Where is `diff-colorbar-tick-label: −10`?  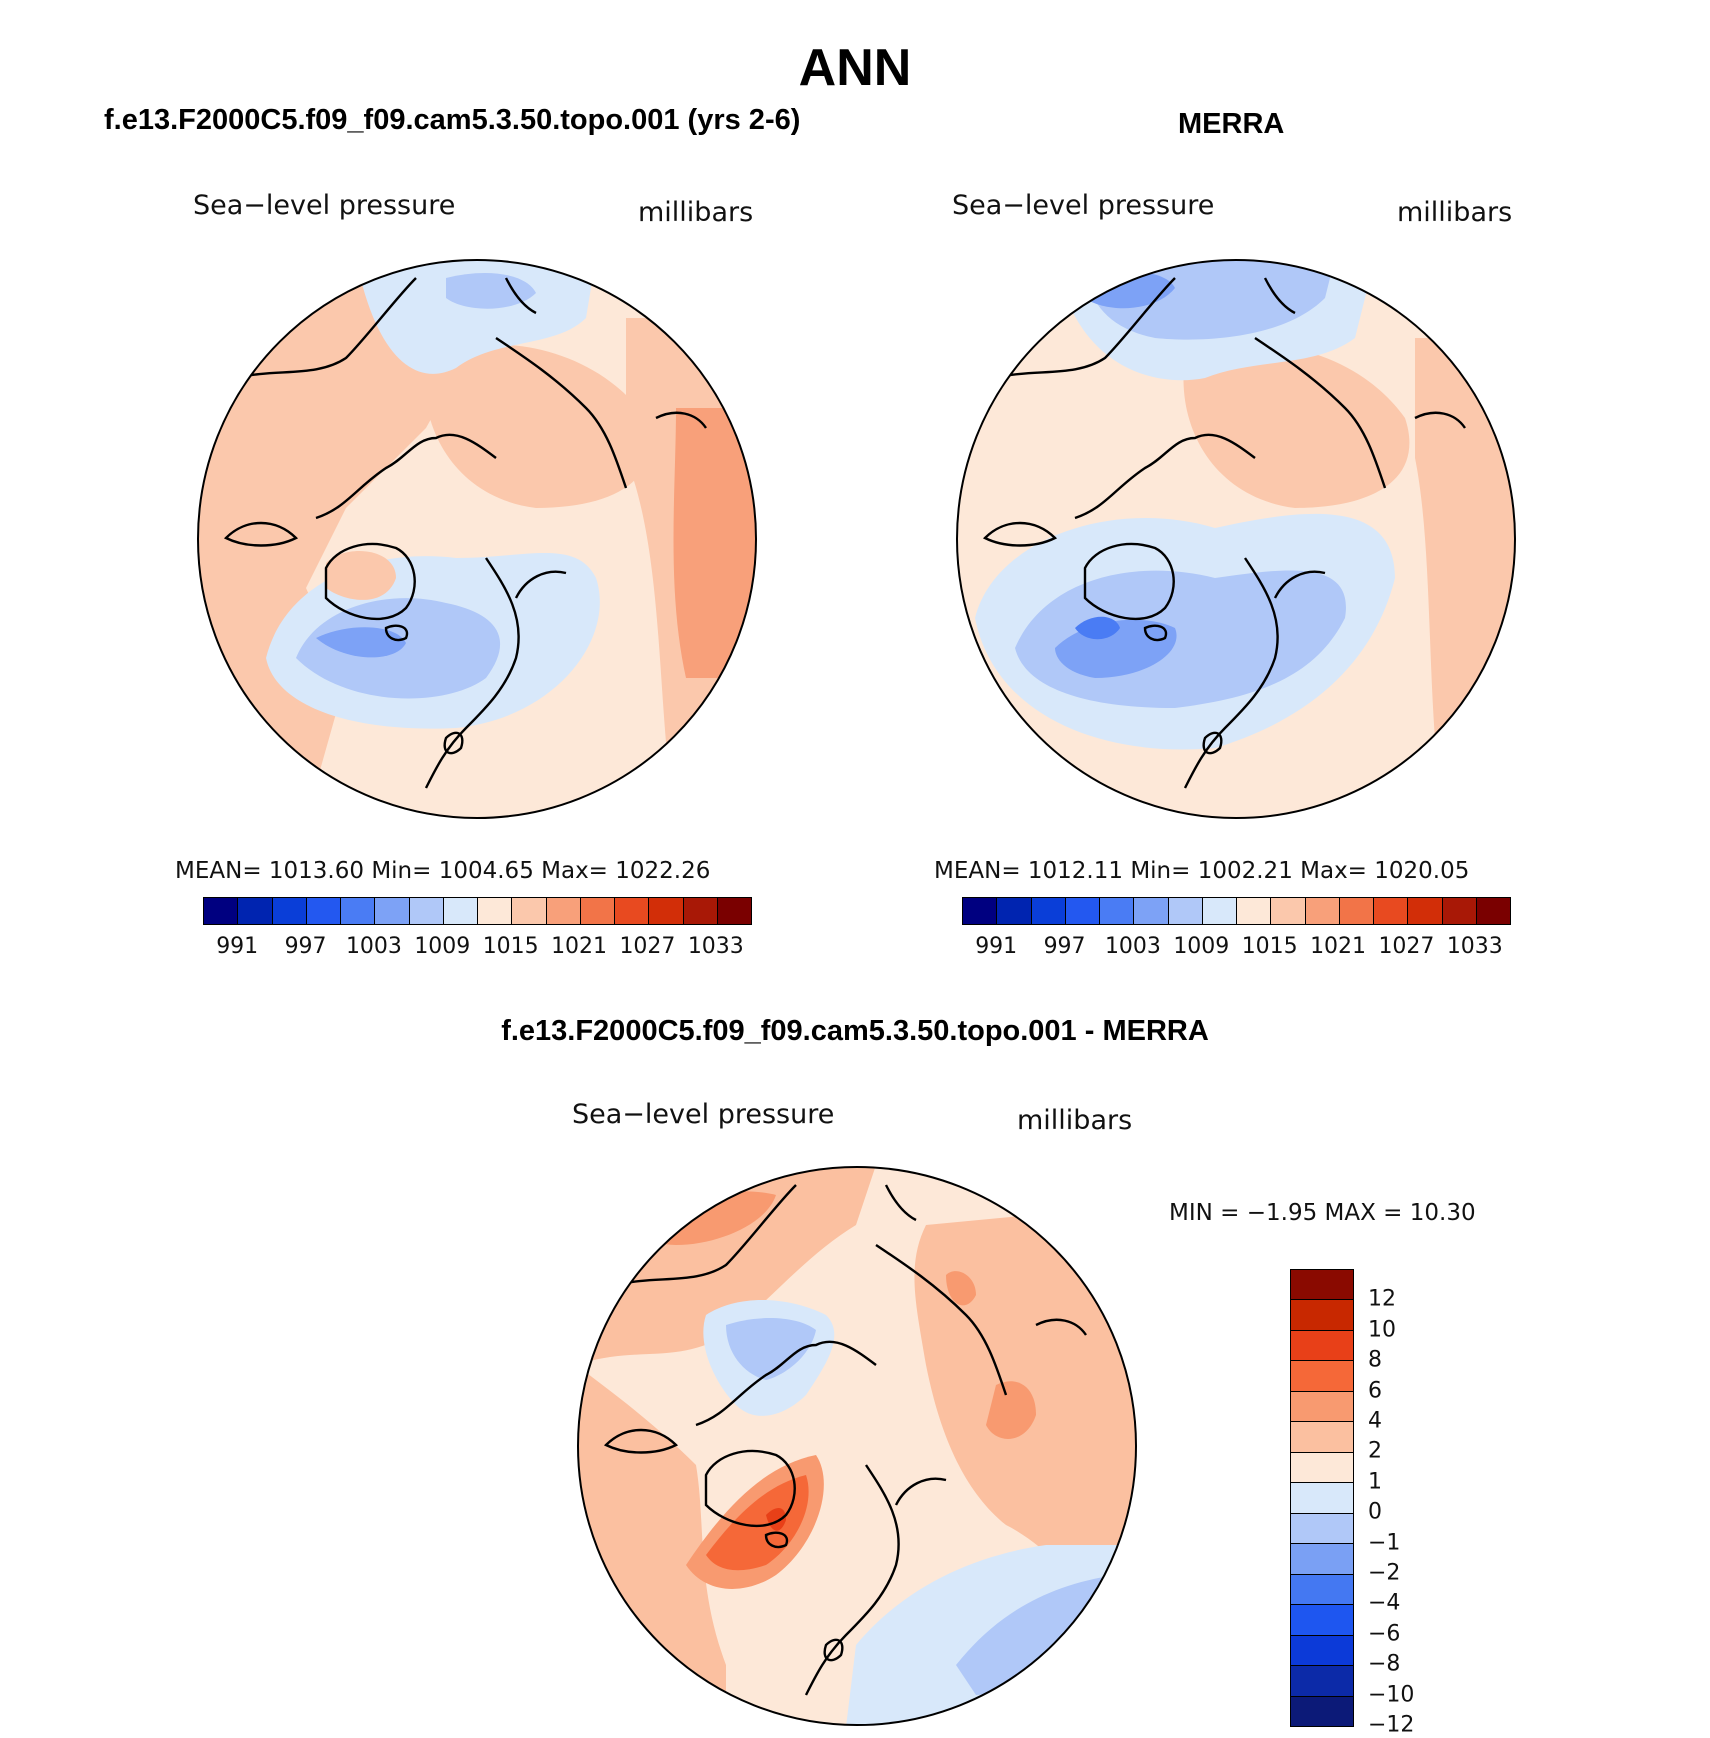
diff-colorbar-tick-label: −10 is located at coordinates (1391, 1695).